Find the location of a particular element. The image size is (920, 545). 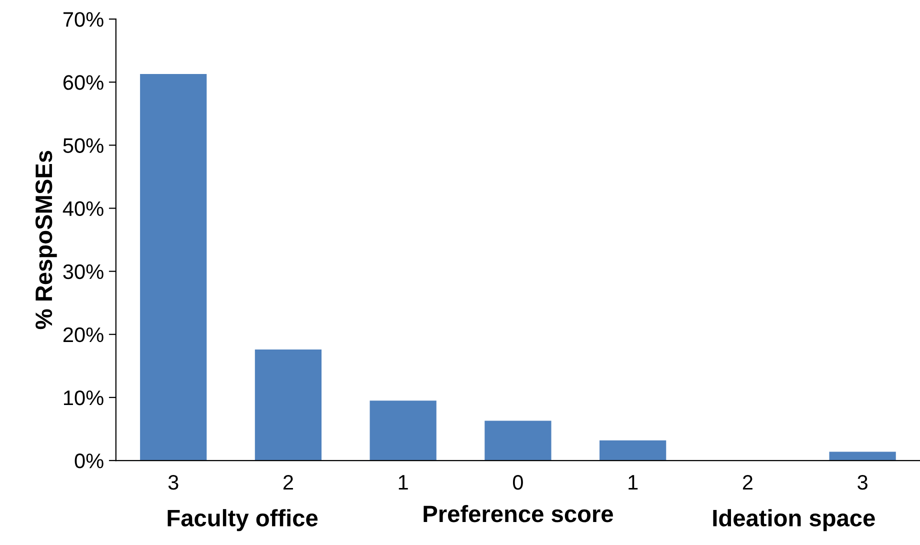

y-tick-label: 70% is located at coordinates (83, 19).